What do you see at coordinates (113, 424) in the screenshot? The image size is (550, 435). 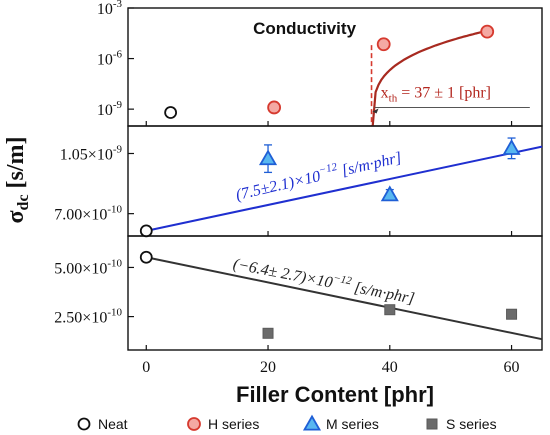 I see `legend-label: Neat` at bounding box center [113, 424].